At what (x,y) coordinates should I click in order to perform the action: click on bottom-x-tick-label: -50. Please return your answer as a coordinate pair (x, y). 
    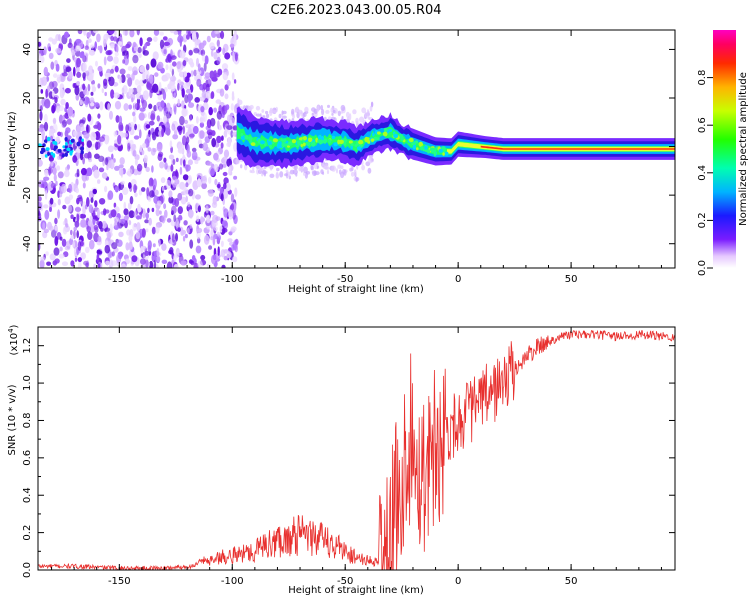
    Looking at the image, I should click on (345, 581).